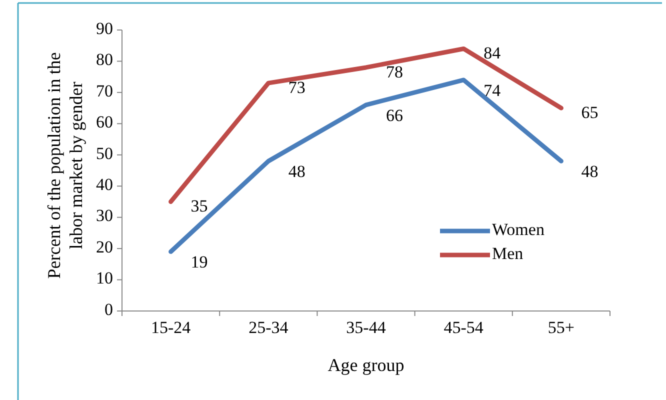 This screenshot has width=666, height=400. What do you see at coordinates (366, 365) in the screenshot?
I see `x-axis-title: Age group` at bounding box center [366, 365].